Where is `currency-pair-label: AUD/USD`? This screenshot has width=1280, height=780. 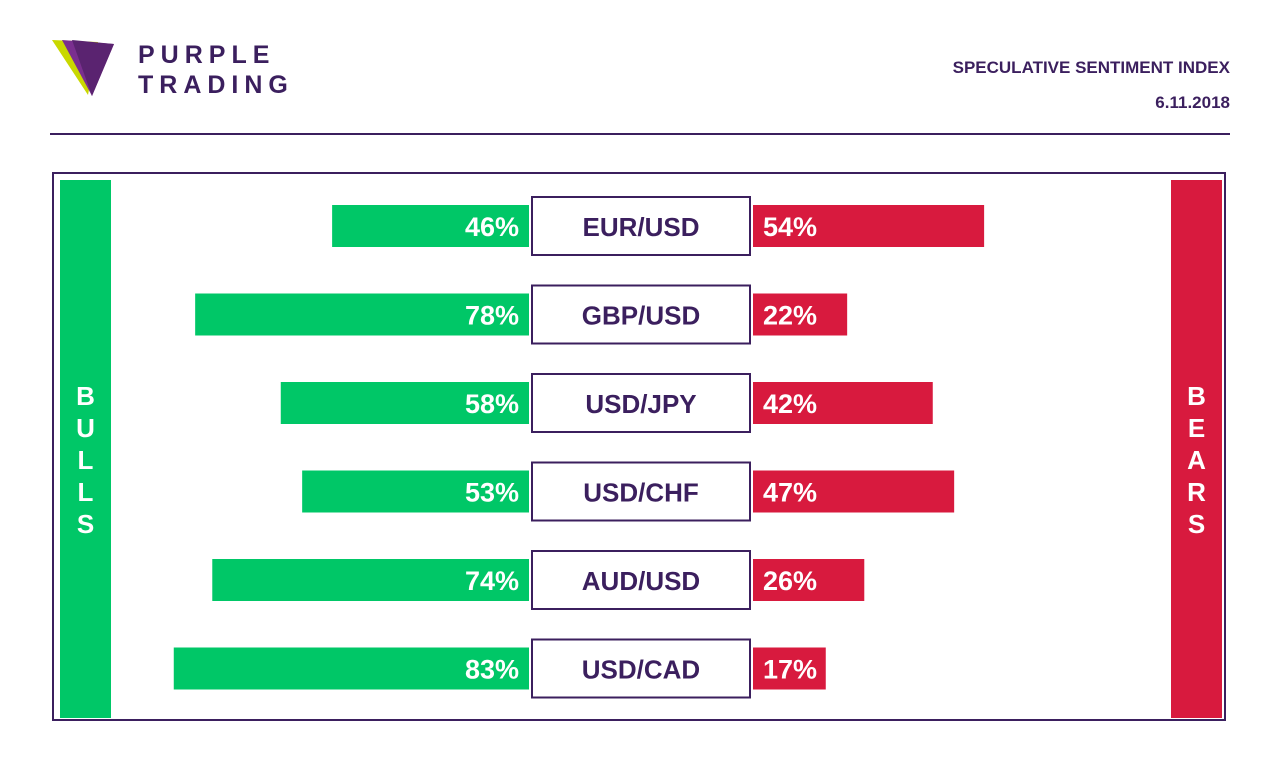 currency-pair-label: AUD/USD is located at coordinates (641, 581).